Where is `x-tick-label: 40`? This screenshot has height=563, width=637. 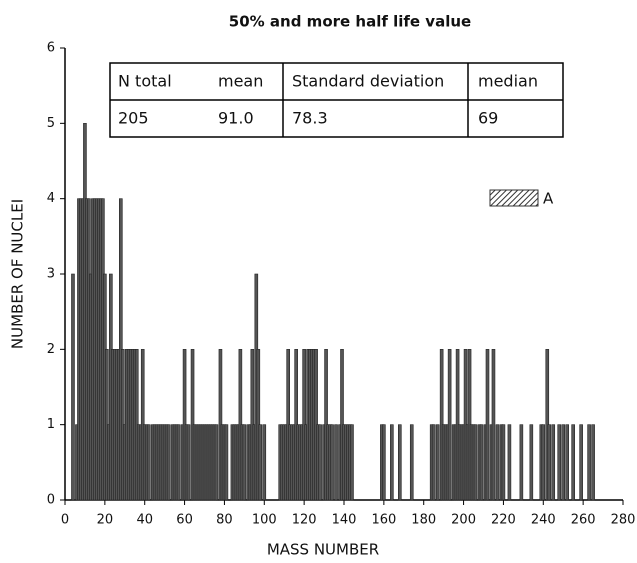 x-tick-label: 40 is located at coordinates (144, 520).